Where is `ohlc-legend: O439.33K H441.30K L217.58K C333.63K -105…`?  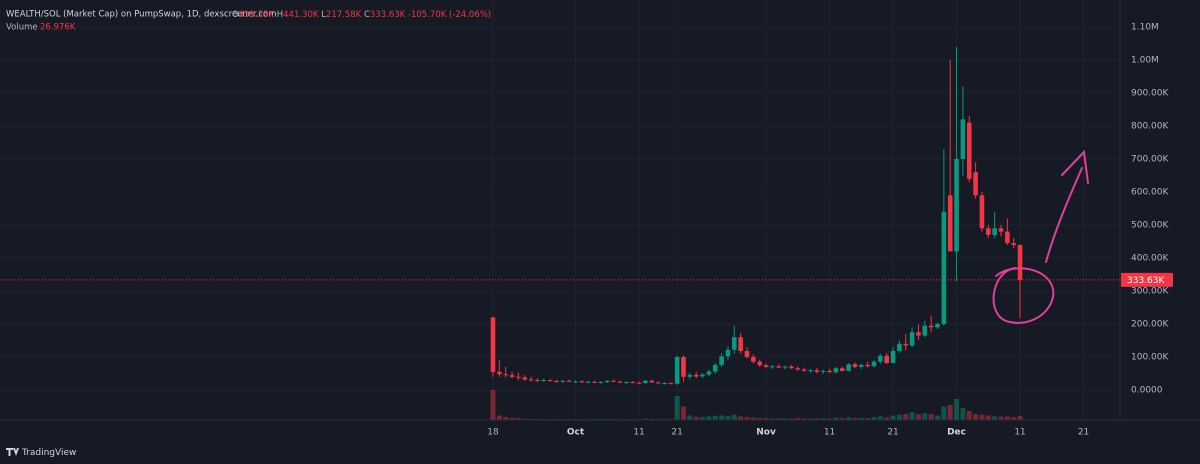
ohlc-legend: O439.33K H441.30K L217.58K C333.63K -105… is located at coordinates (361, 15).